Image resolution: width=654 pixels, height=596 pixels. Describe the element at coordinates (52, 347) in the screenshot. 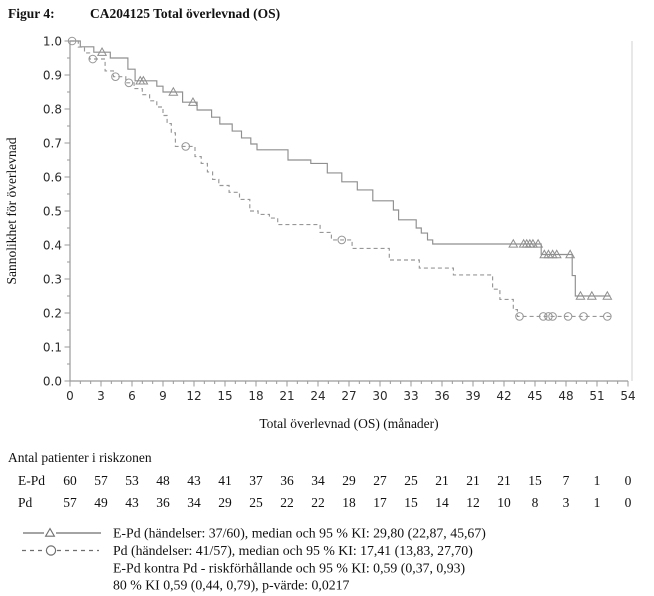

I see `y-tick-label: 0.1` at that location.